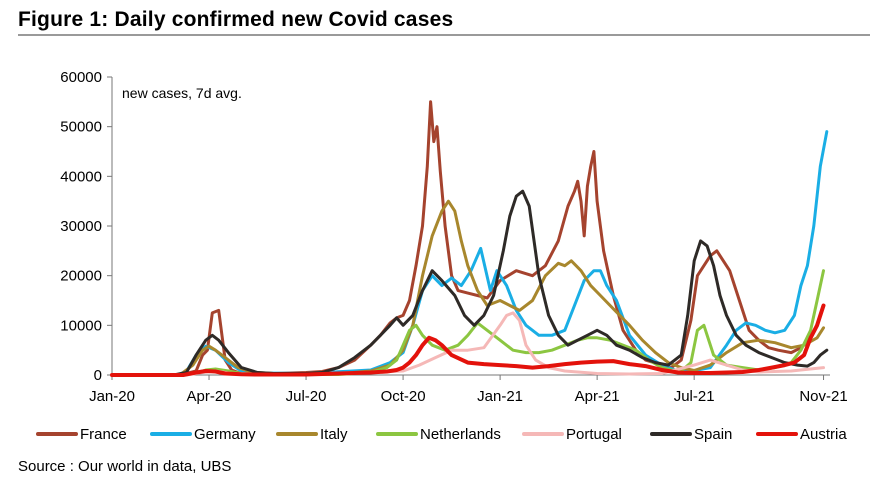 The height and width of the screenshot is (492, 880). Describe the element at coordinates (403, 396) in the screenshot. I see `x-tick-label: Oct-20` at that location.